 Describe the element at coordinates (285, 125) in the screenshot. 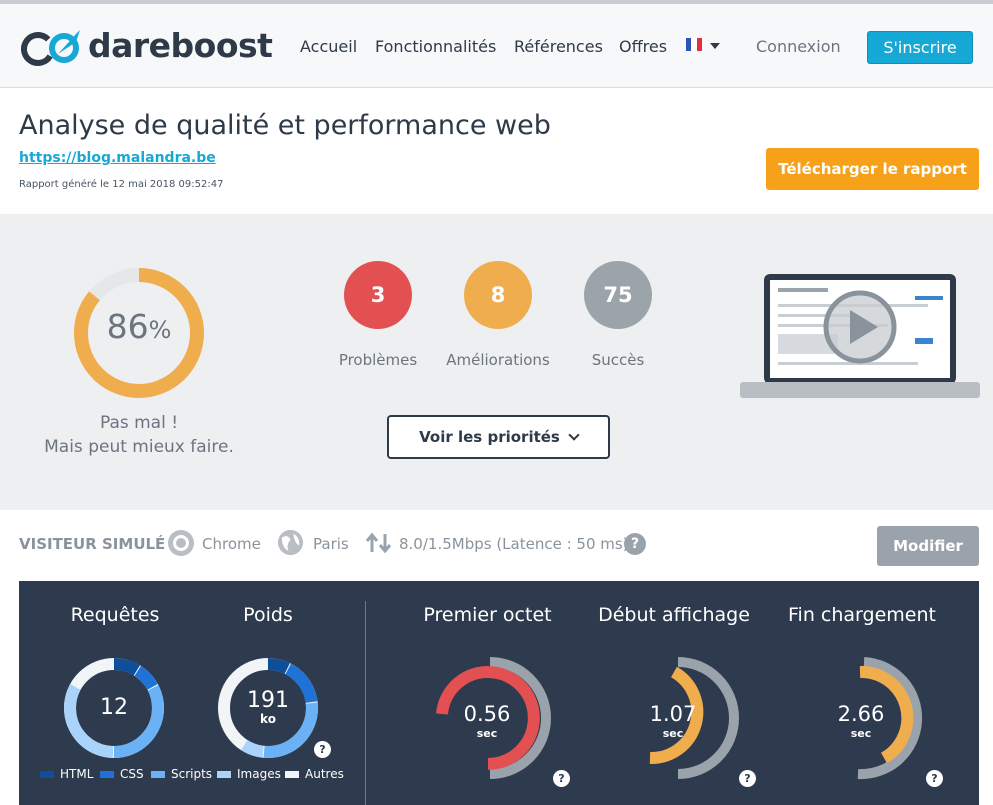

I see `page-title: Analyse de qualité et performance web` at that location.